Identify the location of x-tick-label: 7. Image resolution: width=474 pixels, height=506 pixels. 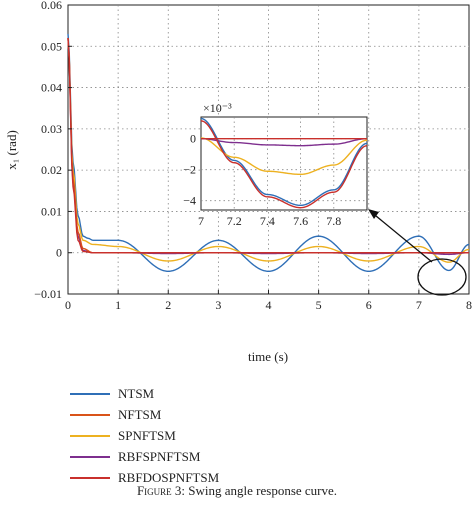
(419, 305).